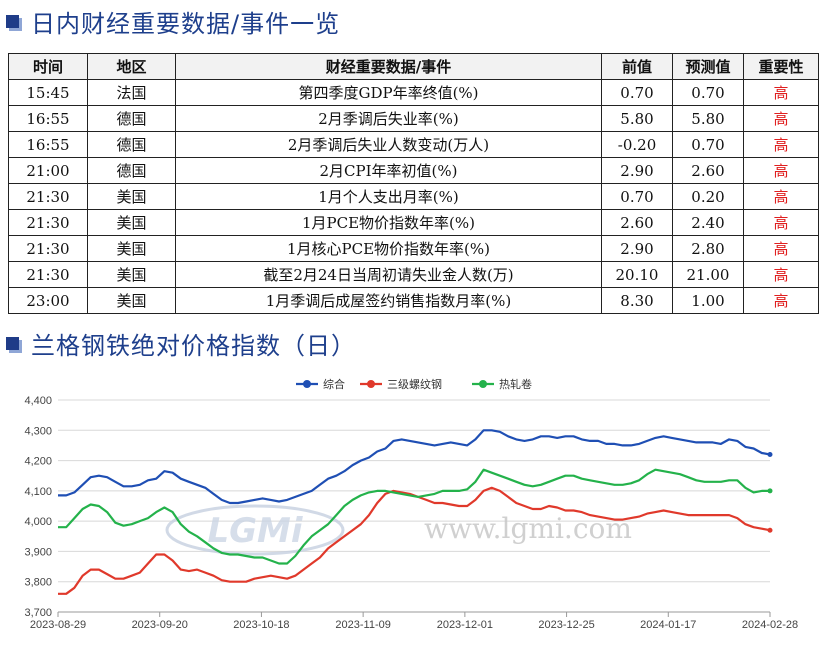 The height and width of the screenshot is (655, 825). I want to click on y-tick-label: 3,800, so click(38, 583).